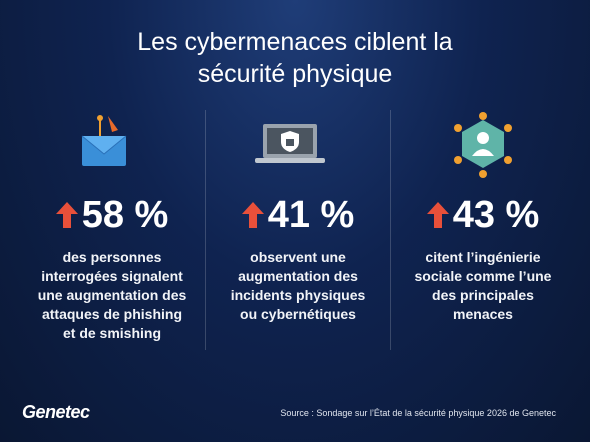  What do you see at coordinates (483, 314) in the screenshot?
I see `description-line: menaces` at bounding box center [483, 314].